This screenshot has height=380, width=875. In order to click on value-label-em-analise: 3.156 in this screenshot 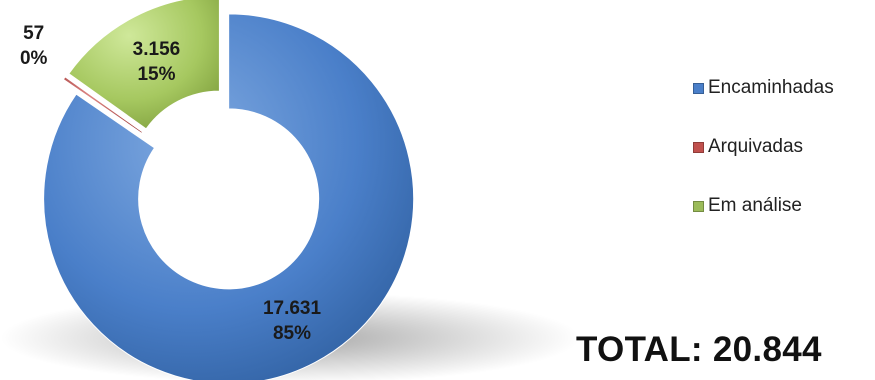, I will do `click(157, 49)`.